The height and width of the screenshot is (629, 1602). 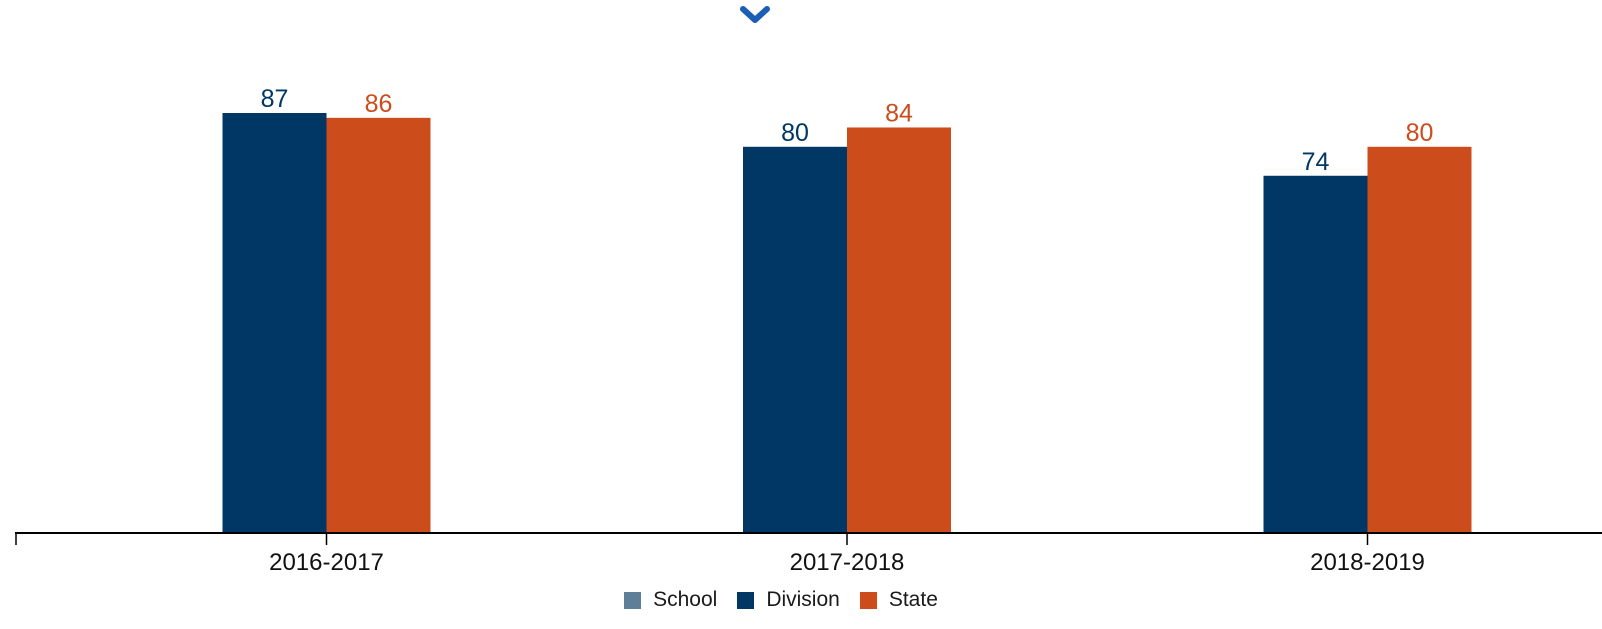 I want to click on legend-label-division: Division, so click(x=803, y=599).